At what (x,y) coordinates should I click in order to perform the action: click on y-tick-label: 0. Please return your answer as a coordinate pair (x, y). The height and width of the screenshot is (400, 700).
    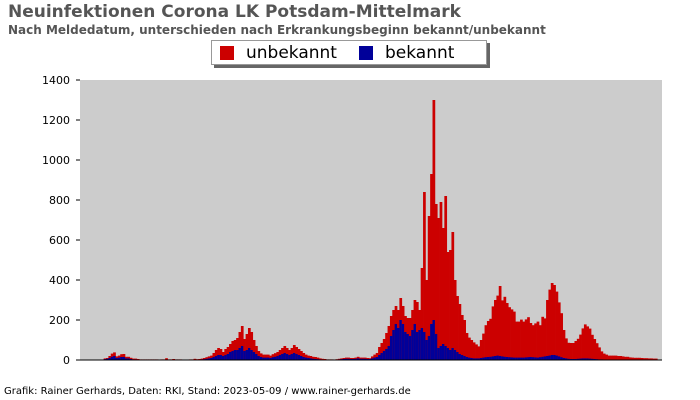
    Looking at the image, I should click on (66, 360).